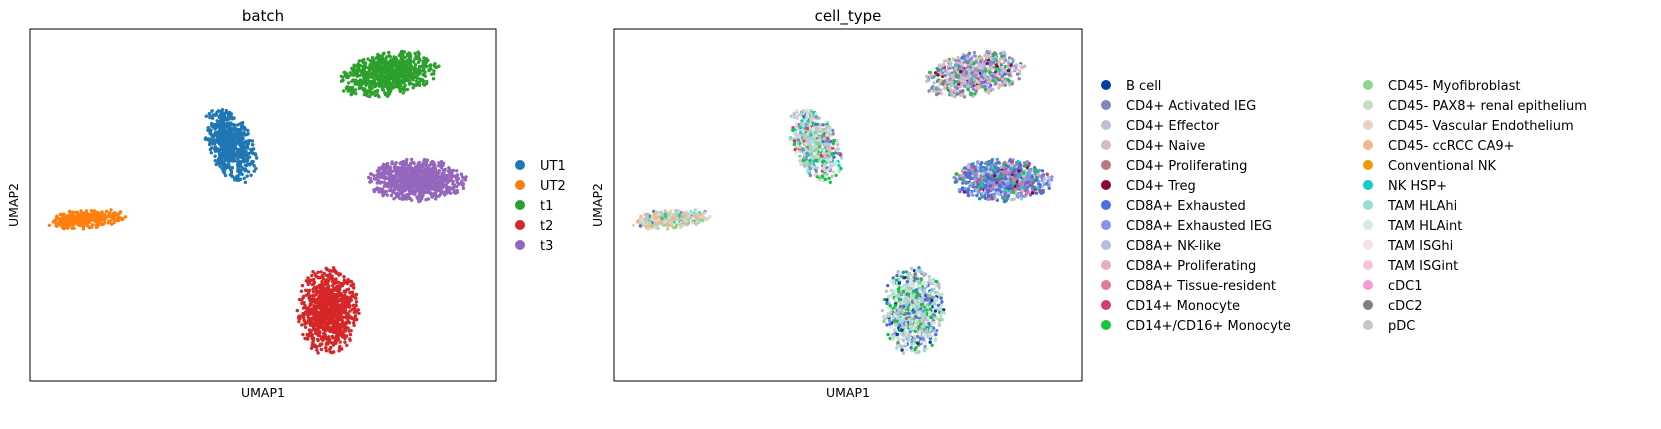 Image resolution: width=1661 pixels, height=429 pixels. What do you see at coordinates (553, 166) in the screenshot?
I see `legend-label: UT1` at bounding box center [553, 166].